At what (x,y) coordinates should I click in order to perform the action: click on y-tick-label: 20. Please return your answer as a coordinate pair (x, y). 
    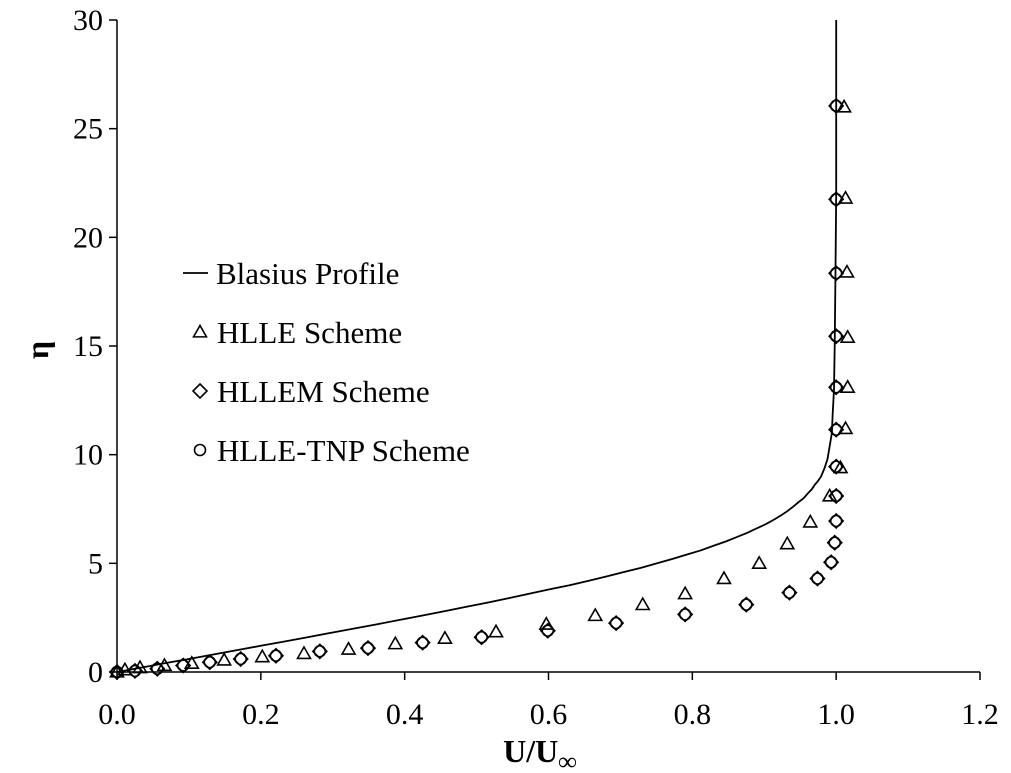
    Looking at the image, I should click on (88, 237).